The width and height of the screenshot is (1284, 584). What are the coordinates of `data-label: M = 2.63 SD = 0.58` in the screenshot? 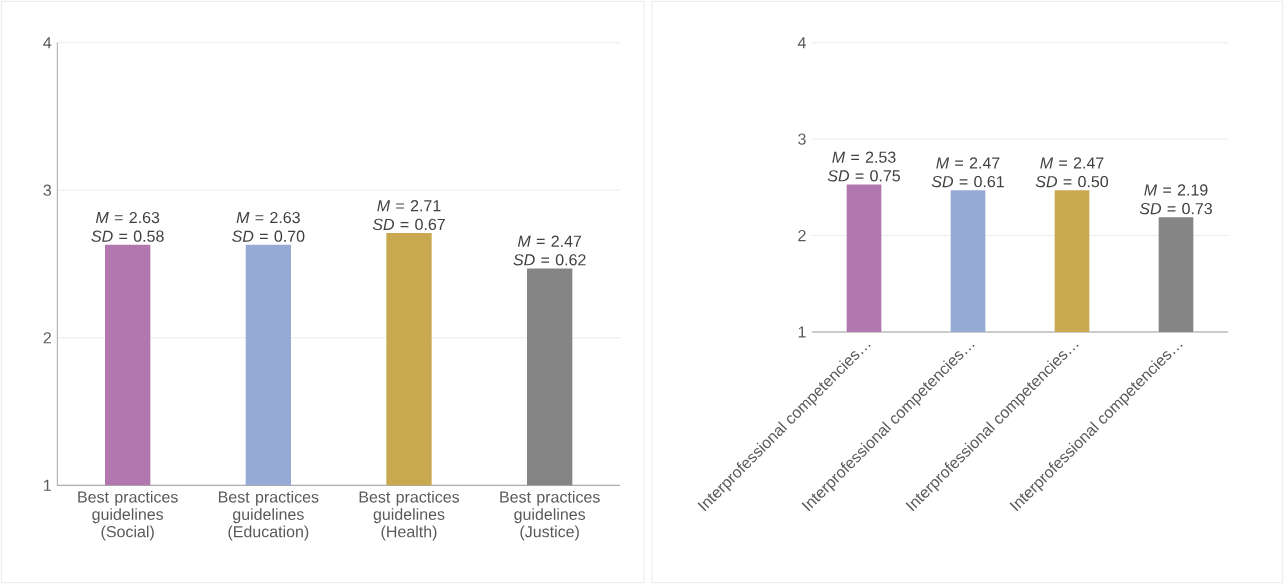 It's located at (127, 226).